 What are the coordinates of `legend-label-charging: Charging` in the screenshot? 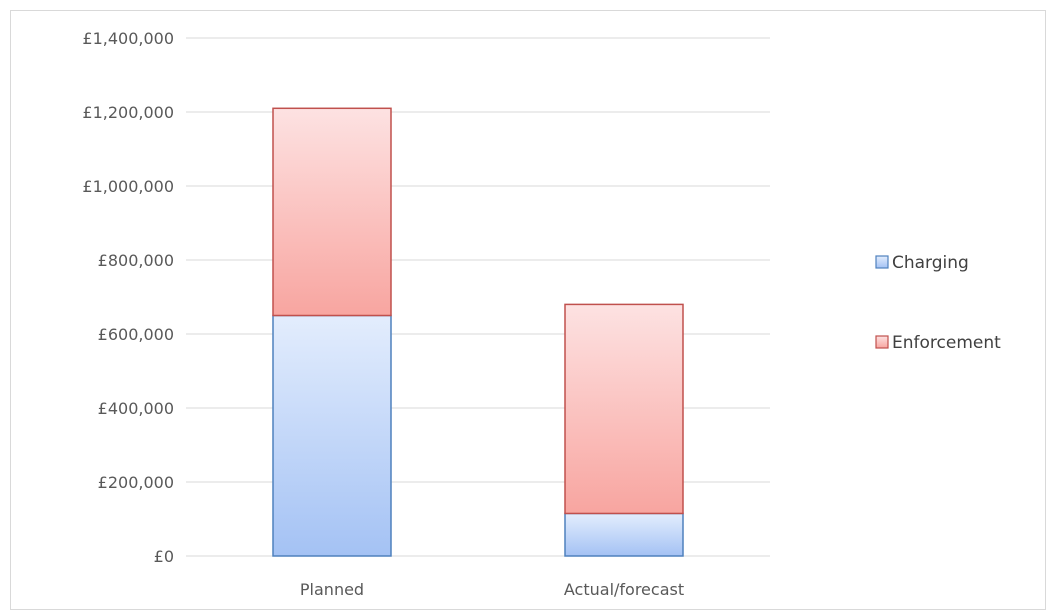 It's located at (930, 263).